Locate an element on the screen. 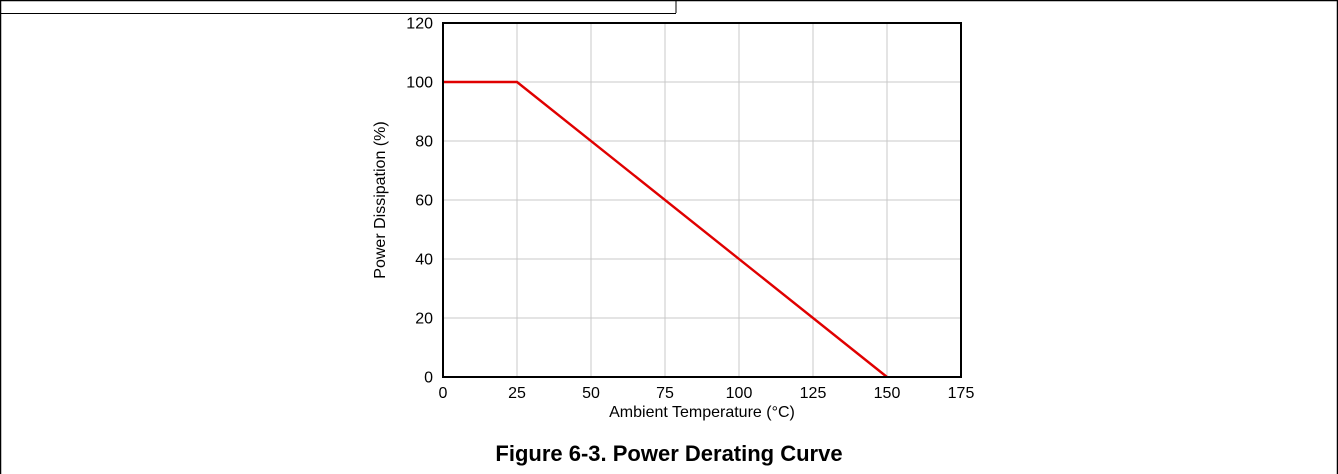 The height and width of the screenshot is (474, 1338). y-tick-label: 120 is located at coordinates (419, 24).